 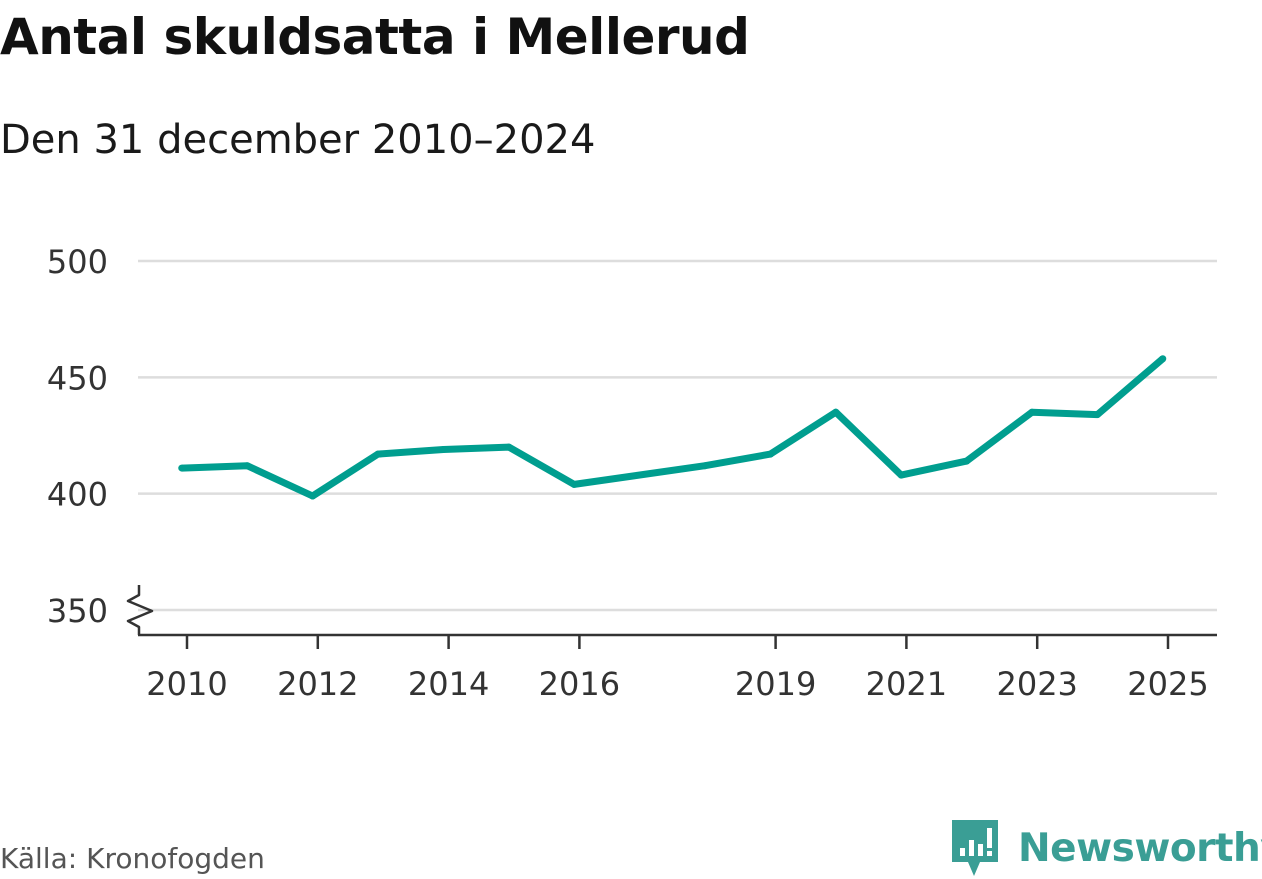 I want to click on y-tick-label: 450, so click(x=77, y=378).